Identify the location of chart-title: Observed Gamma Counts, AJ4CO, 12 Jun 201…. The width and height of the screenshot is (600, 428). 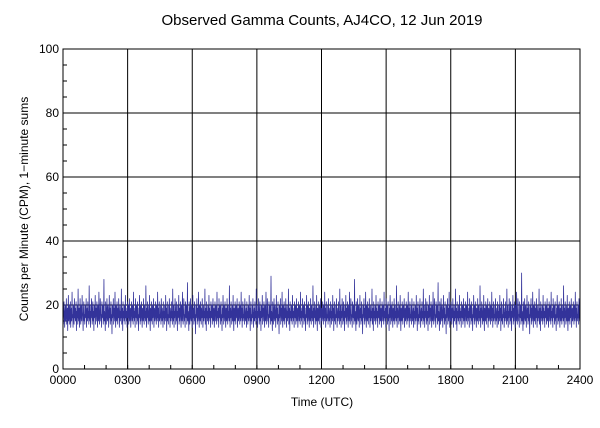
(322, 20).